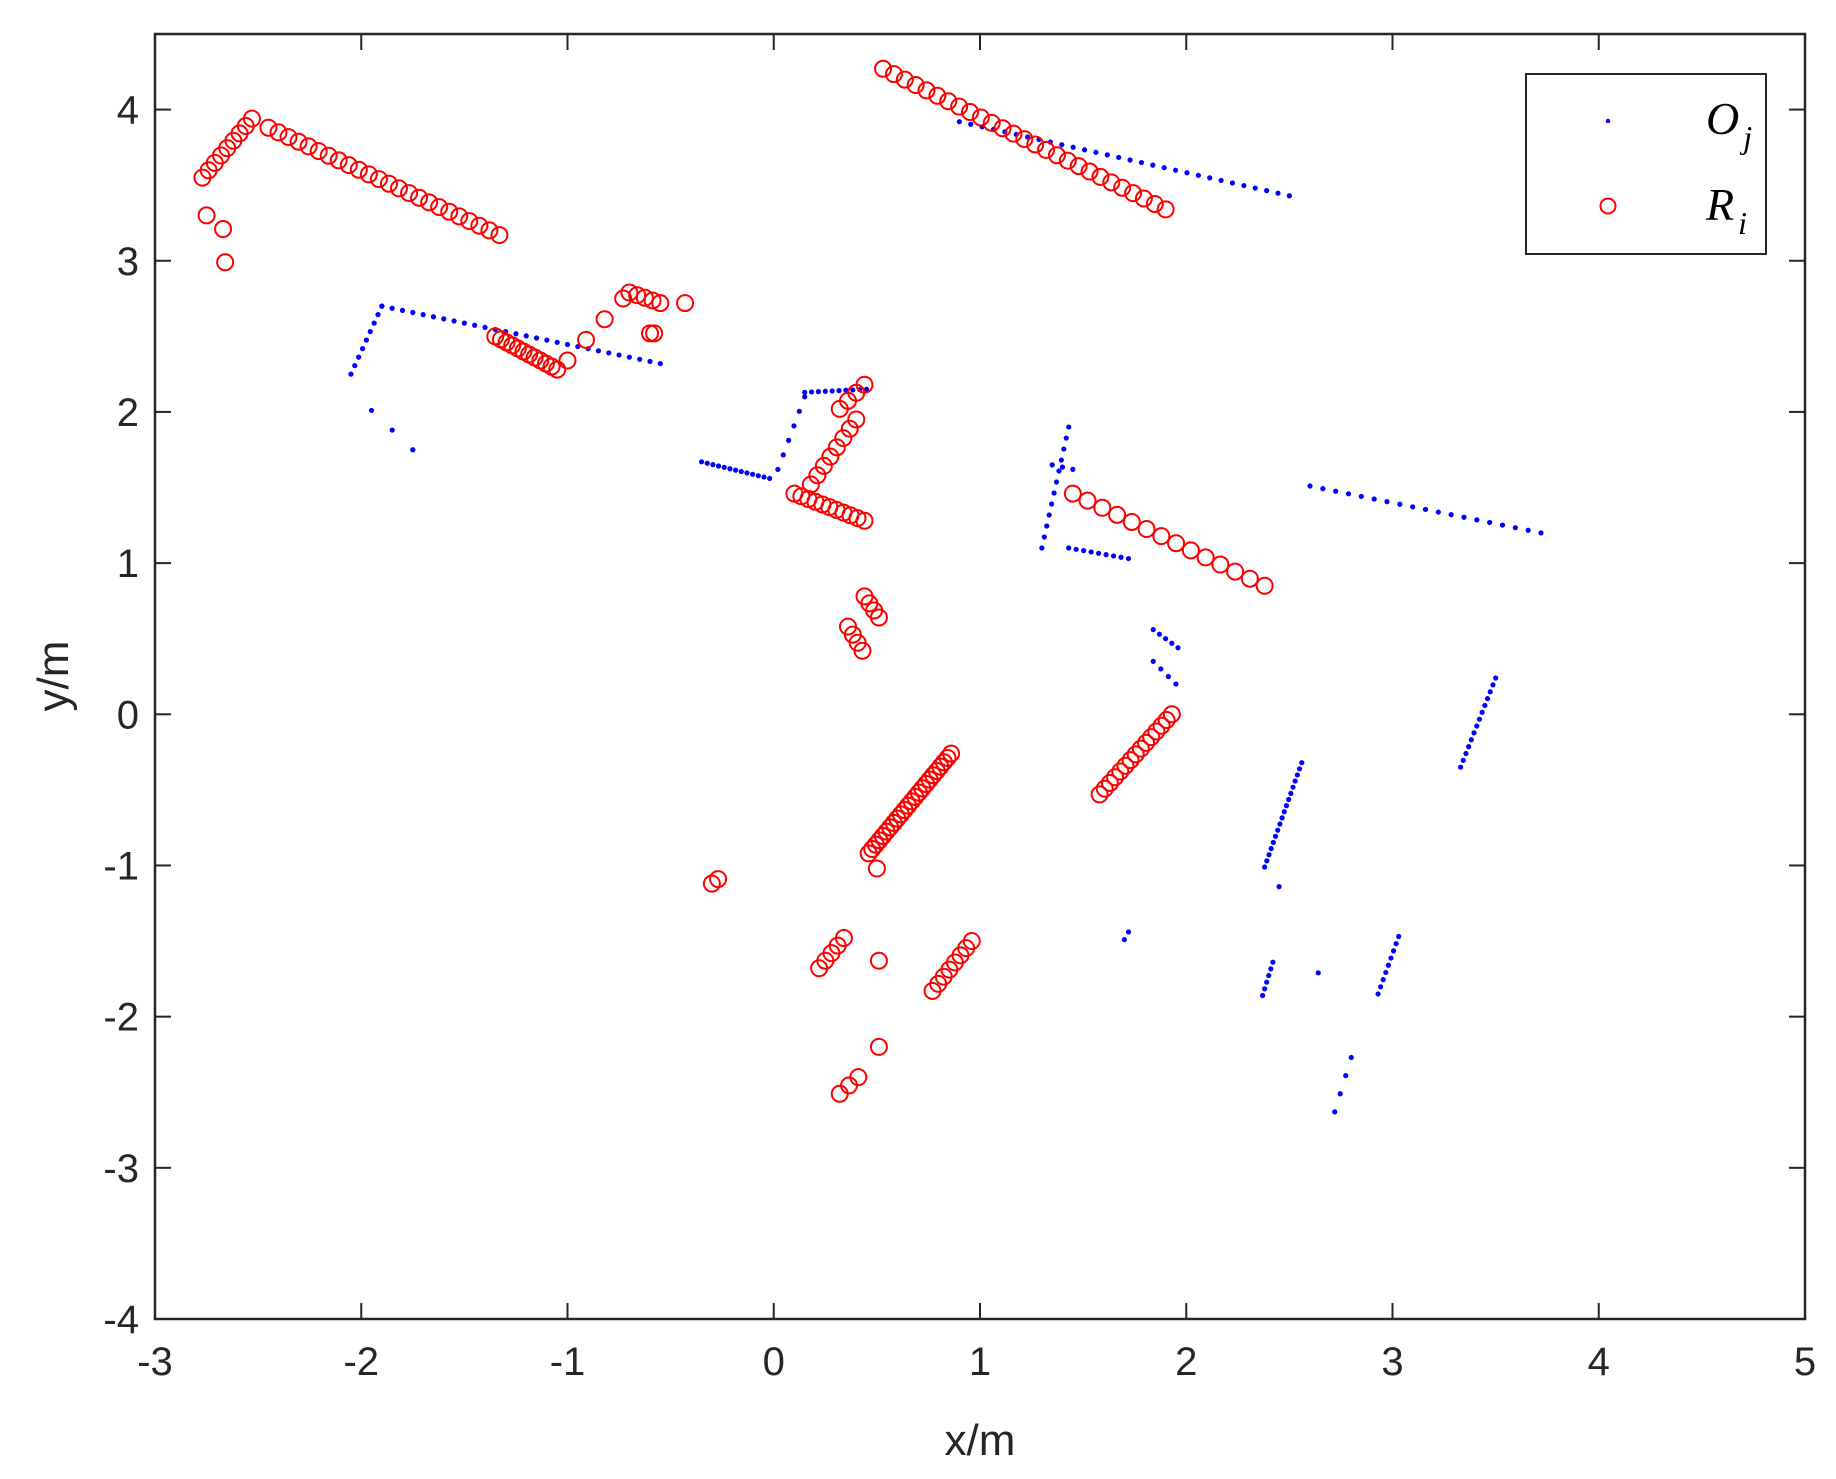 The image size is (1836, 1479). What do you see at coordinates (1608, 121) in the screenshot?
I see `legend-marker-dot` at bounding box center [1608, 121].